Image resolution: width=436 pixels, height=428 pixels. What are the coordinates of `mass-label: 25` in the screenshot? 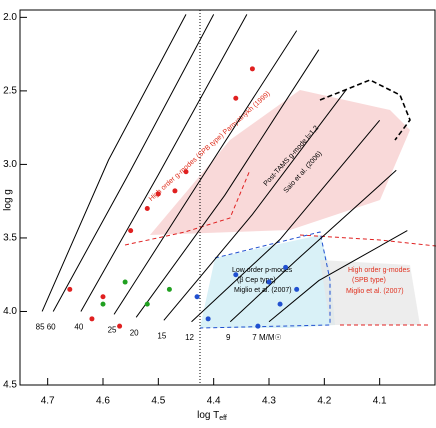 It's located at (112, 330).